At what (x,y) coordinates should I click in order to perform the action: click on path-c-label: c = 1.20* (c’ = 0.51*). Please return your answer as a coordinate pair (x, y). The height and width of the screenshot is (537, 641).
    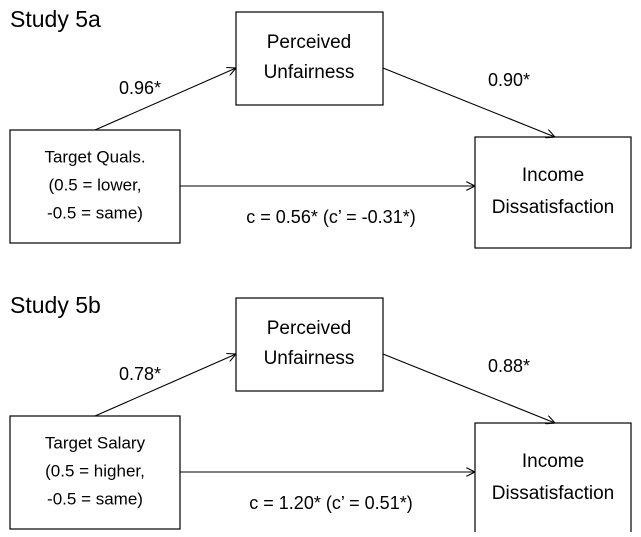
    Looking at the image, I should click on (330, 503).